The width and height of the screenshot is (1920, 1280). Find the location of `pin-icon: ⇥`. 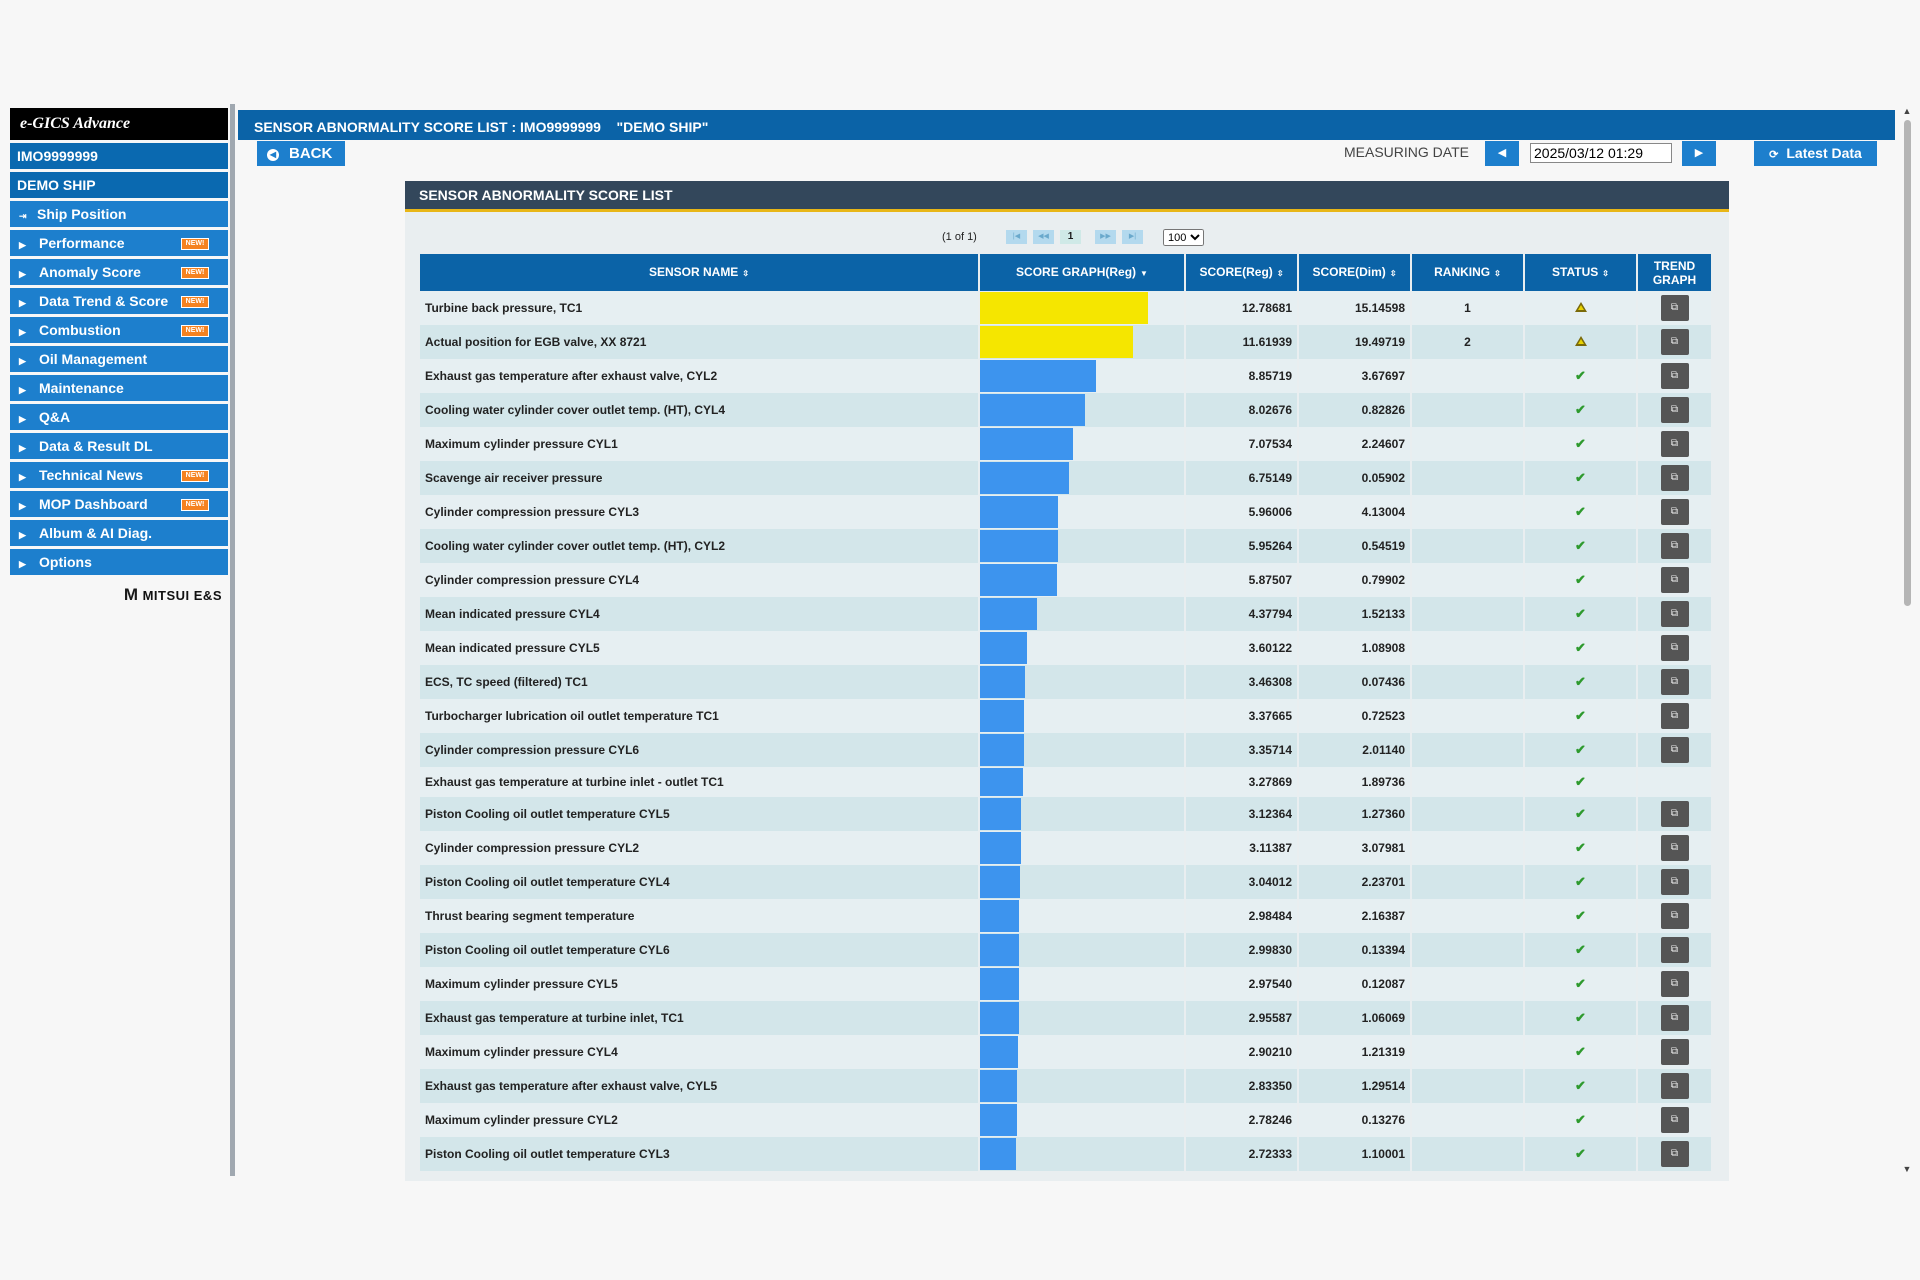

pin-icon: ⇥ is located at coordinates (23, 216).